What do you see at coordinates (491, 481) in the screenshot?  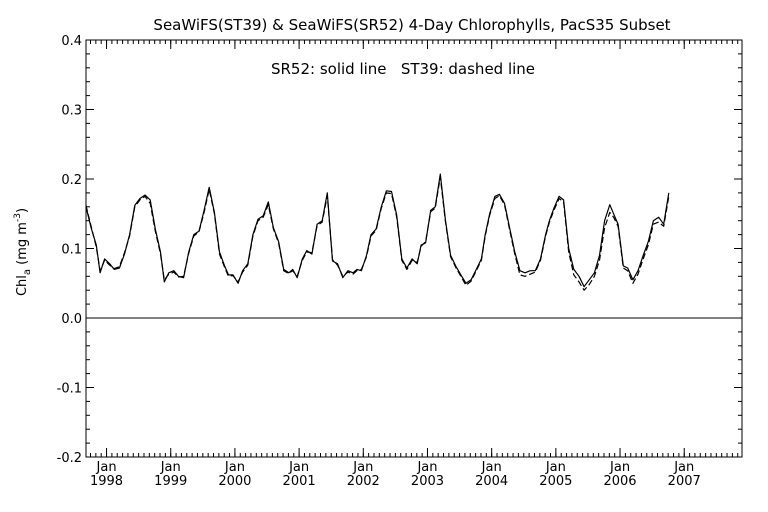 I see `x-tick-year-label: 2004` at bounding box center [491, 481].